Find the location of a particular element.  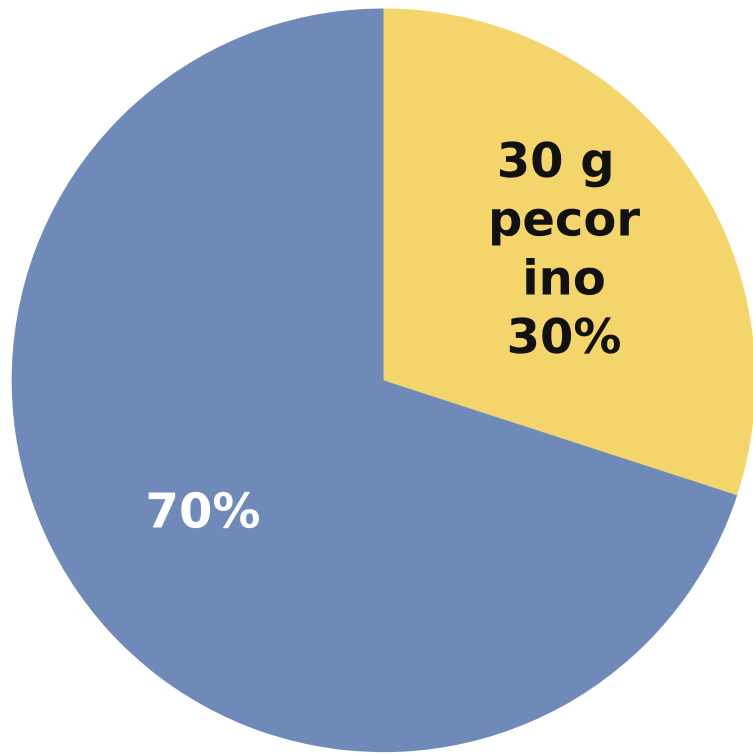

data-label: 30% is located at coordinates (564, 337).